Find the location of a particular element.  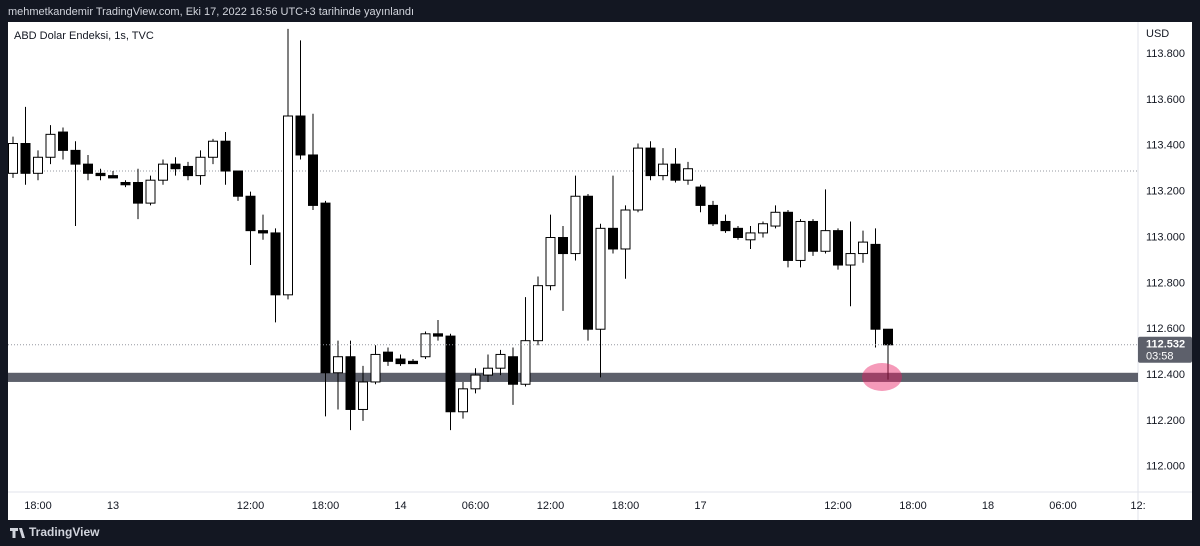

last-price-box is located at coordinates (1165, 349).